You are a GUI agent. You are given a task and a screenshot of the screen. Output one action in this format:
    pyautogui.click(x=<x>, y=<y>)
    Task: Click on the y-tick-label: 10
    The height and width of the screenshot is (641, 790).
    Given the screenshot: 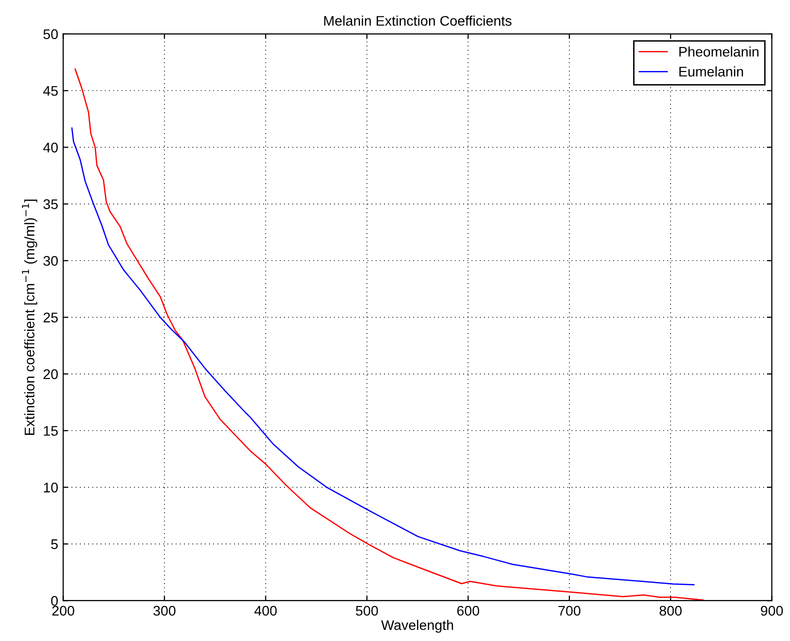 What is the action you would take?
    pyautogui.click(x=51, y=487)
    